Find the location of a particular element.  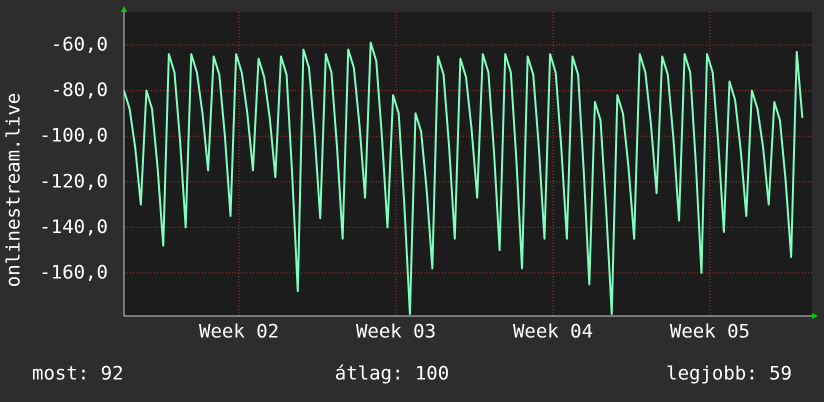

x-axis-arrow is located at coordinates (815, 316).